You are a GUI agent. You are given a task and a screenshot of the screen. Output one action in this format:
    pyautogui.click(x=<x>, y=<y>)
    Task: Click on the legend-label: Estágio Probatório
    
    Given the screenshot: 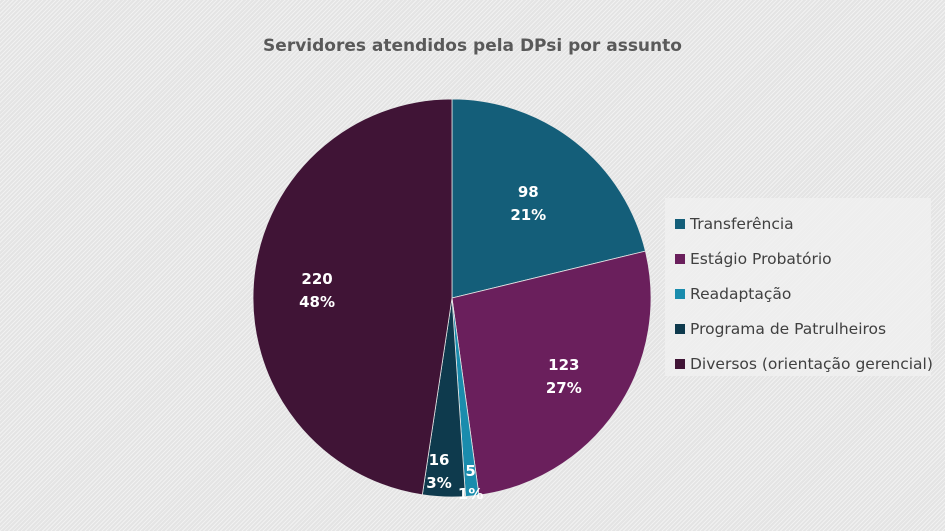 What is the action you would take?
    pyautogui.click(x=761, y=258)
    